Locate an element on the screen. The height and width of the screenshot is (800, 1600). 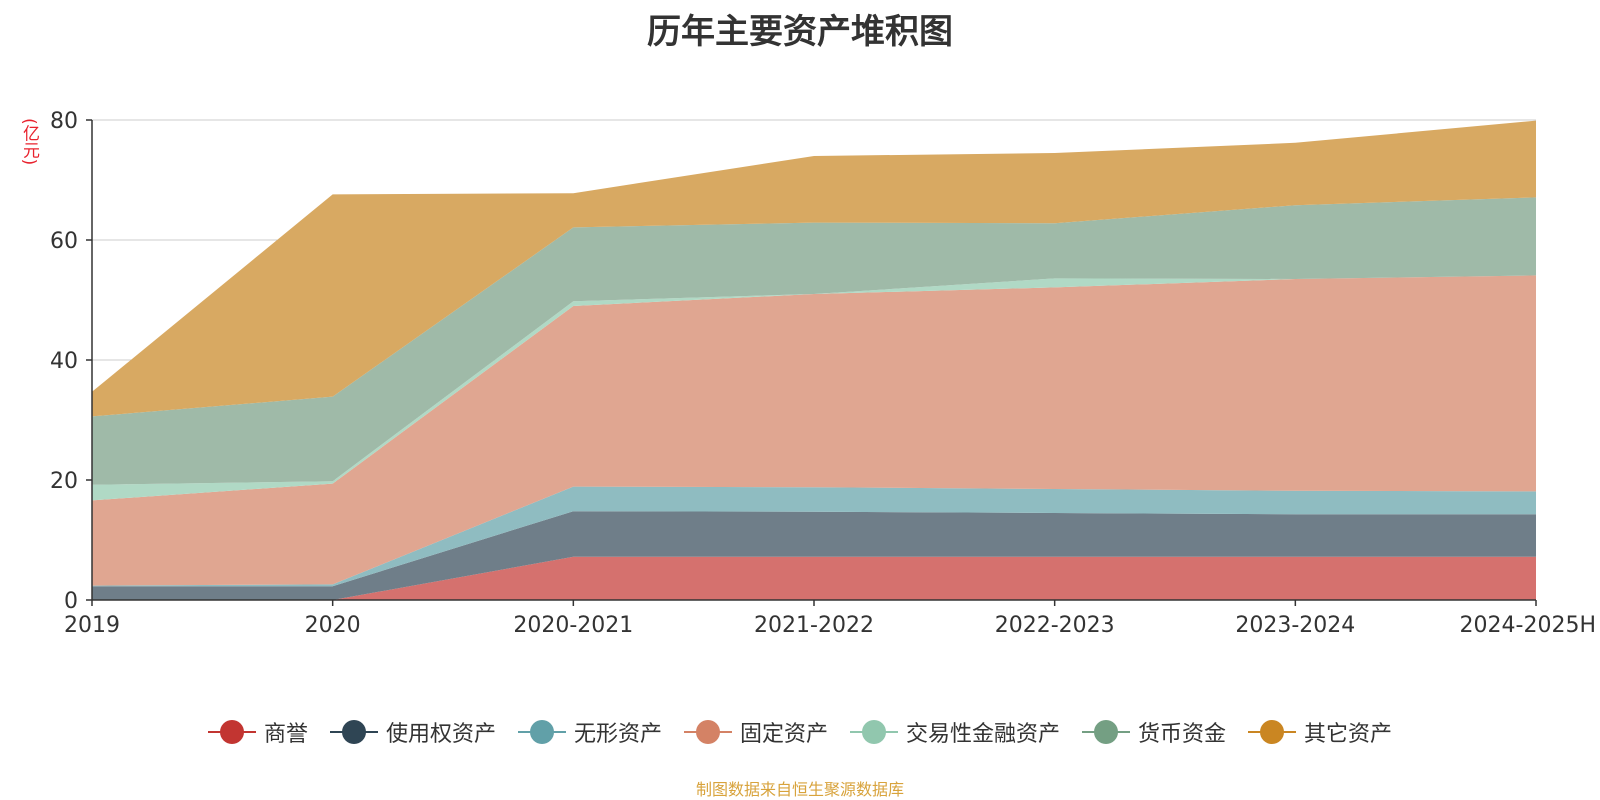
legend-item: 商誉 is located at coordinates (257, 732).